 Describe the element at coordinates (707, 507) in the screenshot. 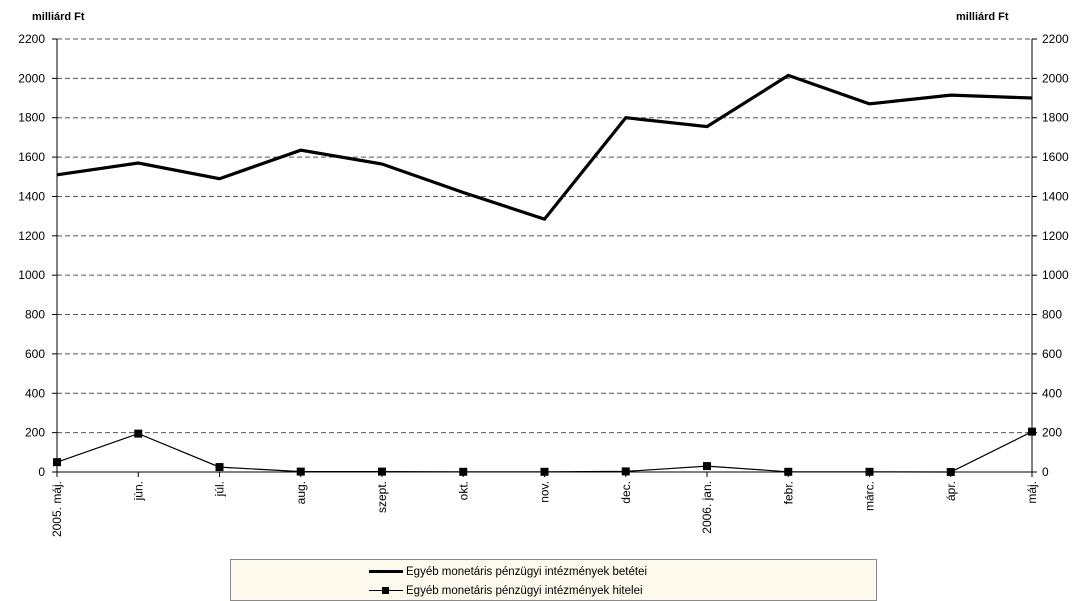

I see `x-tick-label: 2006. jan.` at that location.